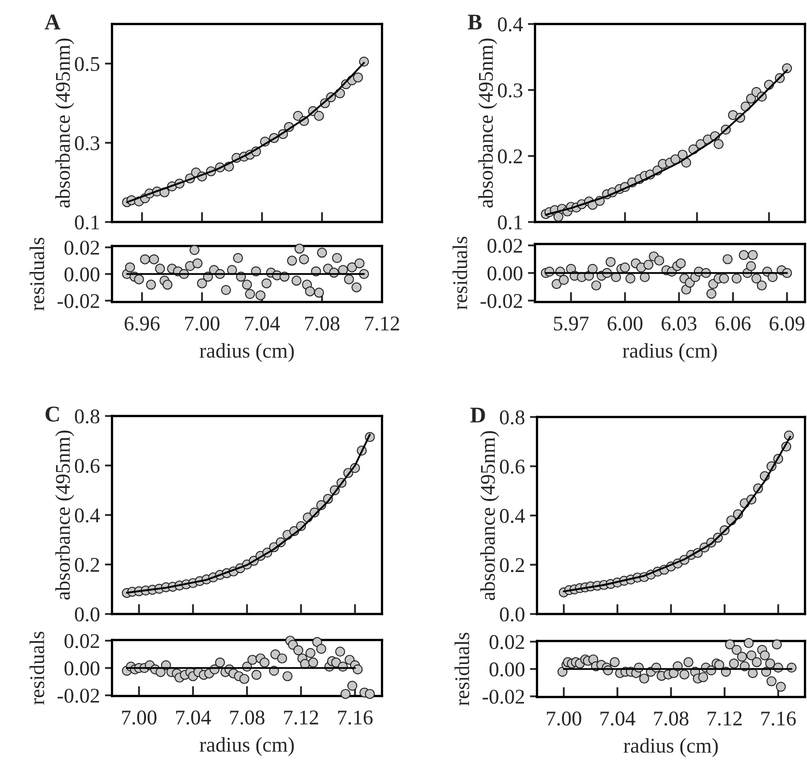 This screenshot has width=807, height=767. Describe the element at coordinates (625, 323) in the screenshot. I see `x-tick-label: 6.00` at that location.